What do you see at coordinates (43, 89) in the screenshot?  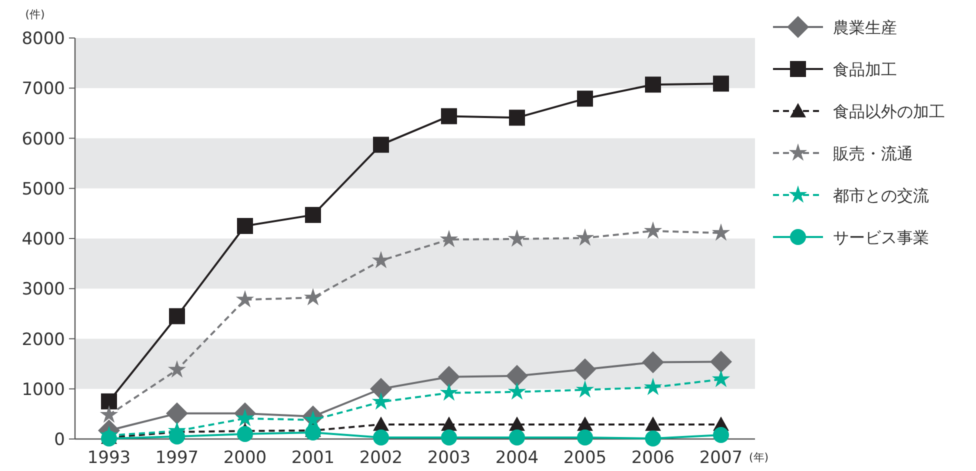 I see `y-tick-label: 7000` at bounding box center [43, 89].